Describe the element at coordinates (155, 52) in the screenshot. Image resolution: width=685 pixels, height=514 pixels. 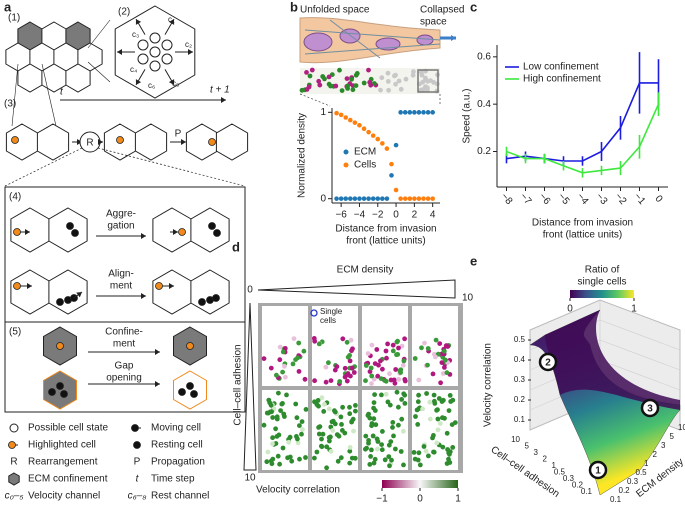
I see `channel` at that location.